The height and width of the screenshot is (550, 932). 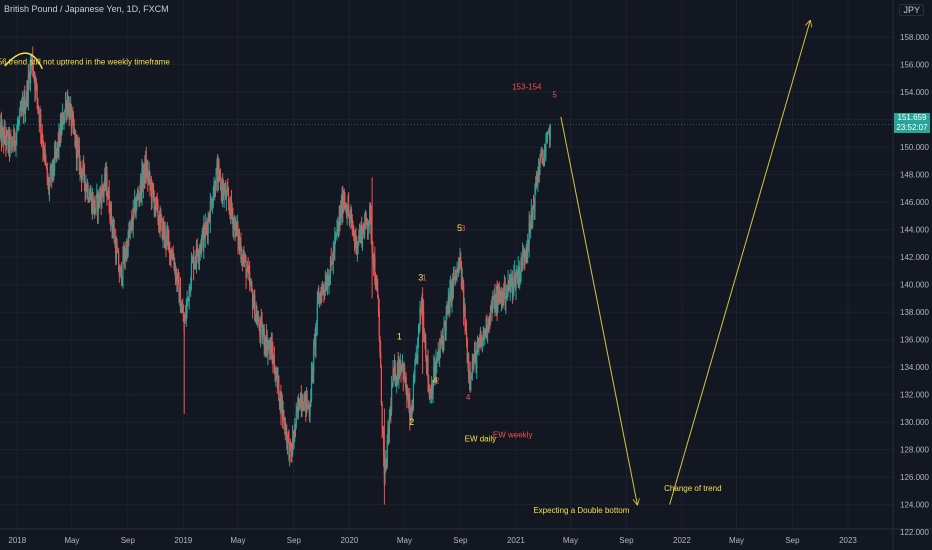 What do you see at coordinates (914, 312) in the screenshot?
I see `y-tick-label: 138.000` at bounding box center [914, 312].